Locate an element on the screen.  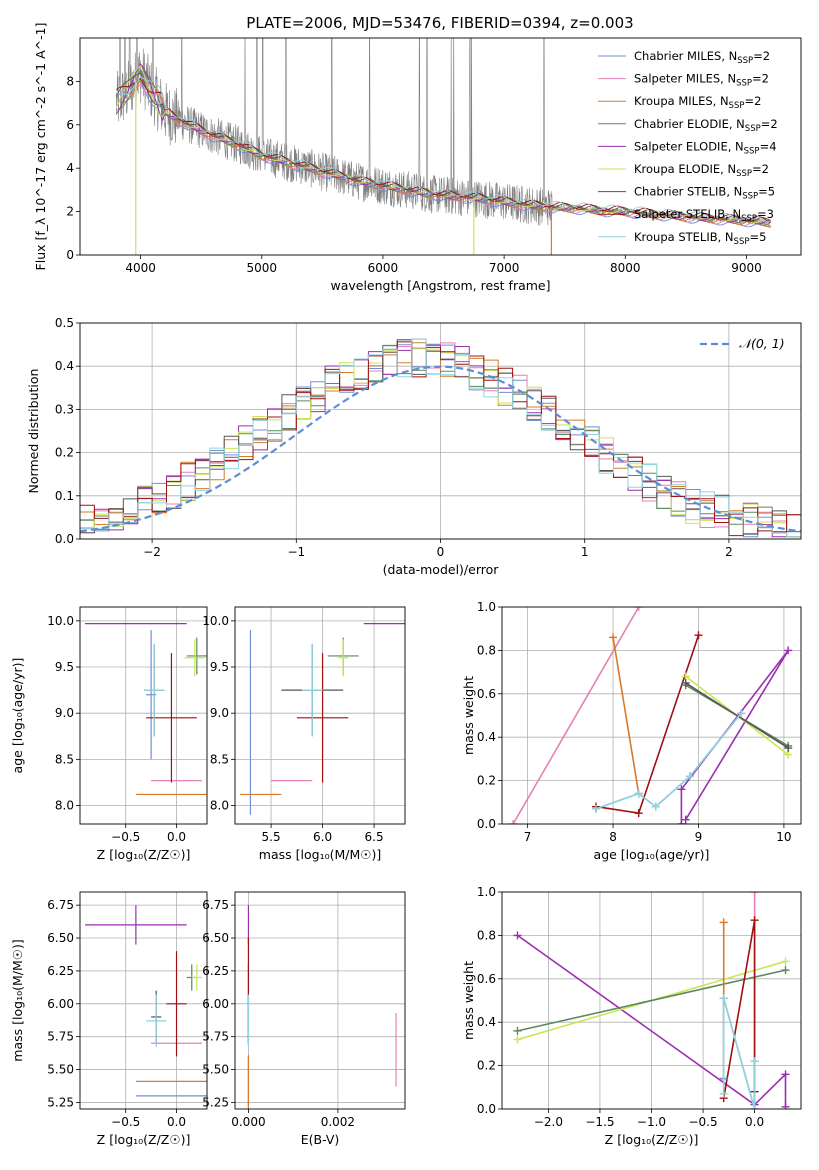
y-tick-label: 8 is located at coordinates (70, 81).